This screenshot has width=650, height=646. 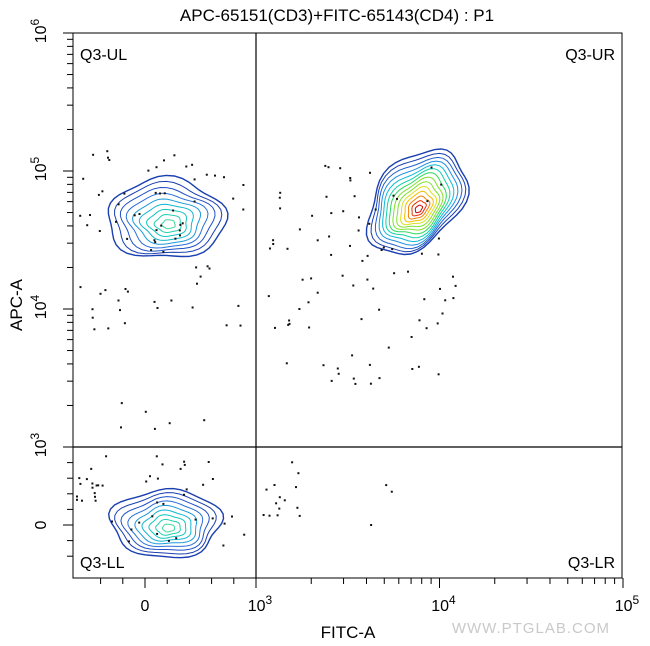 I want to click on quadrant-label-ul: Q3-UL, so click(x=103, y=55).